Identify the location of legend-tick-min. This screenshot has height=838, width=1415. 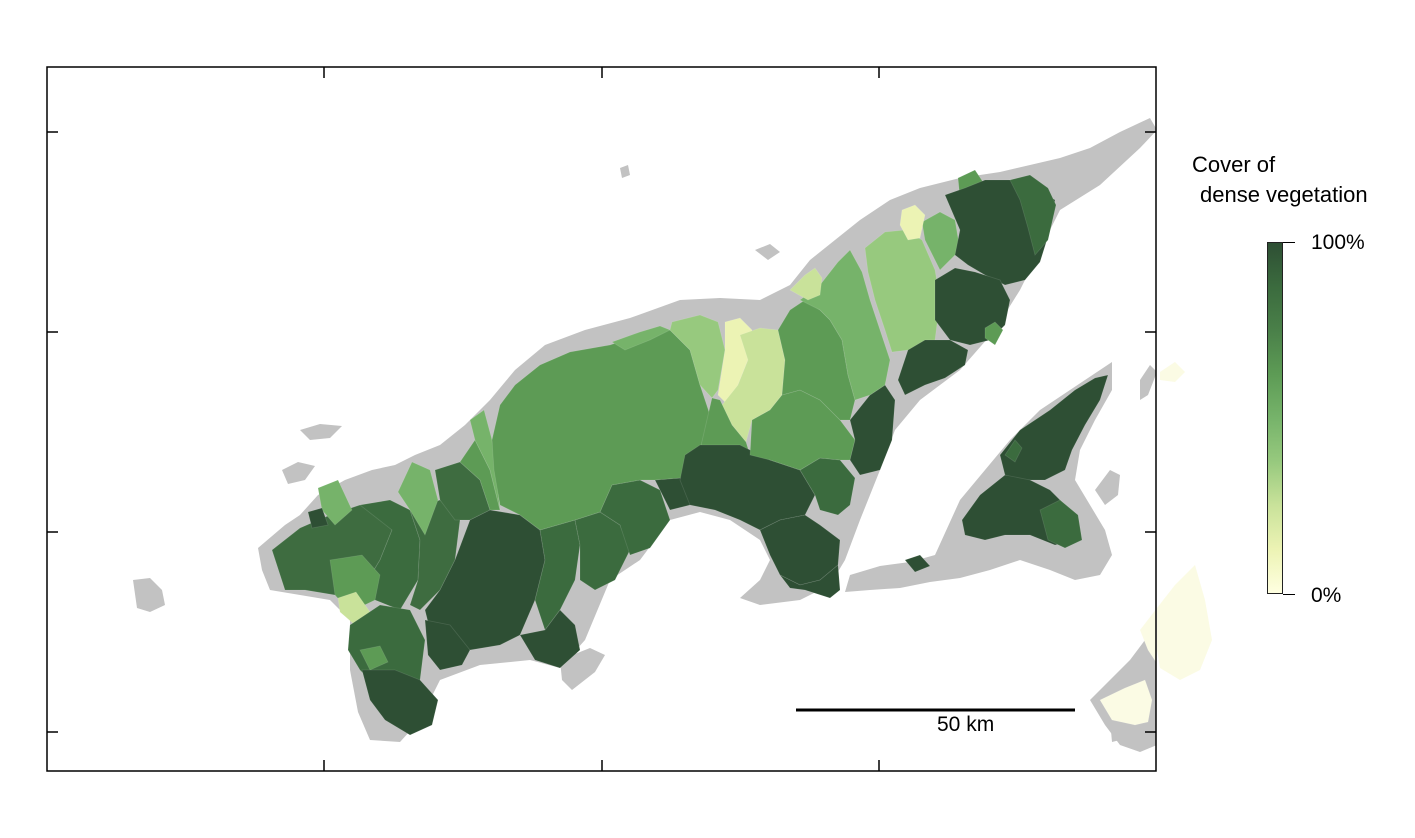
(1289, 594).